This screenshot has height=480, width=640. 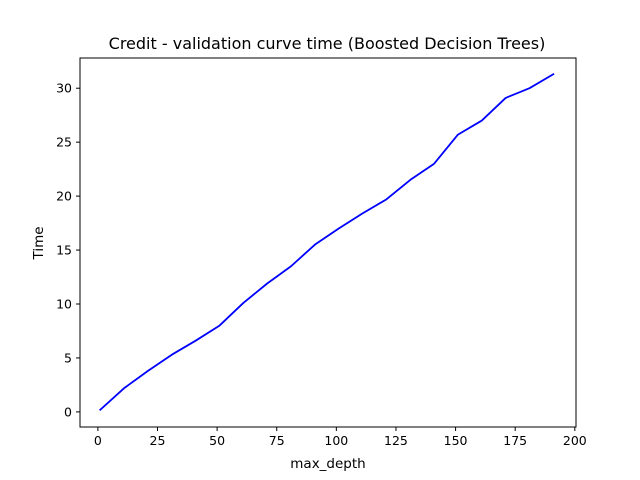 I want to click on y-tick-label: 10, so click(x=64, y=304).